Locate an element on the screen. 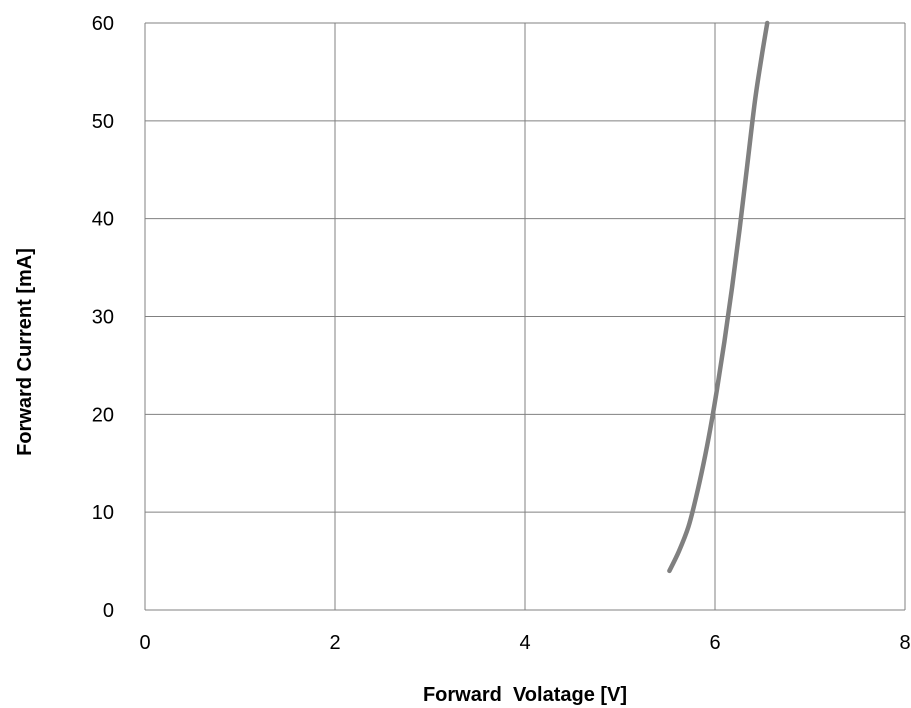  x-tick-label: 4 is located at coordinates (524, 643).